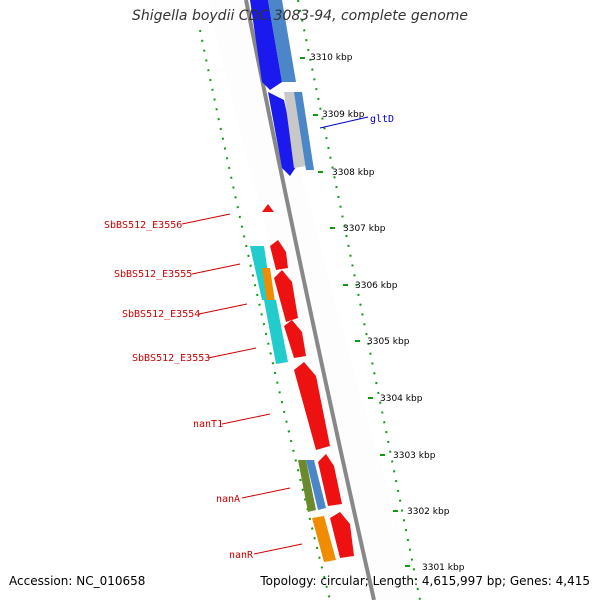 This screenshot has width=600, height=600. Describe the element at coordinates (312, 406) in the screenshot. I see `gene-nanT1` at that location.